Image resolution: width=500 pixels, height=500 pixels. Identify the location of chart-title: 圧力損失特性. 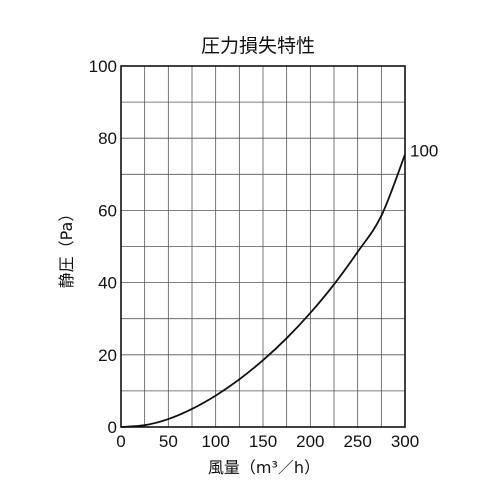
(258, 46).